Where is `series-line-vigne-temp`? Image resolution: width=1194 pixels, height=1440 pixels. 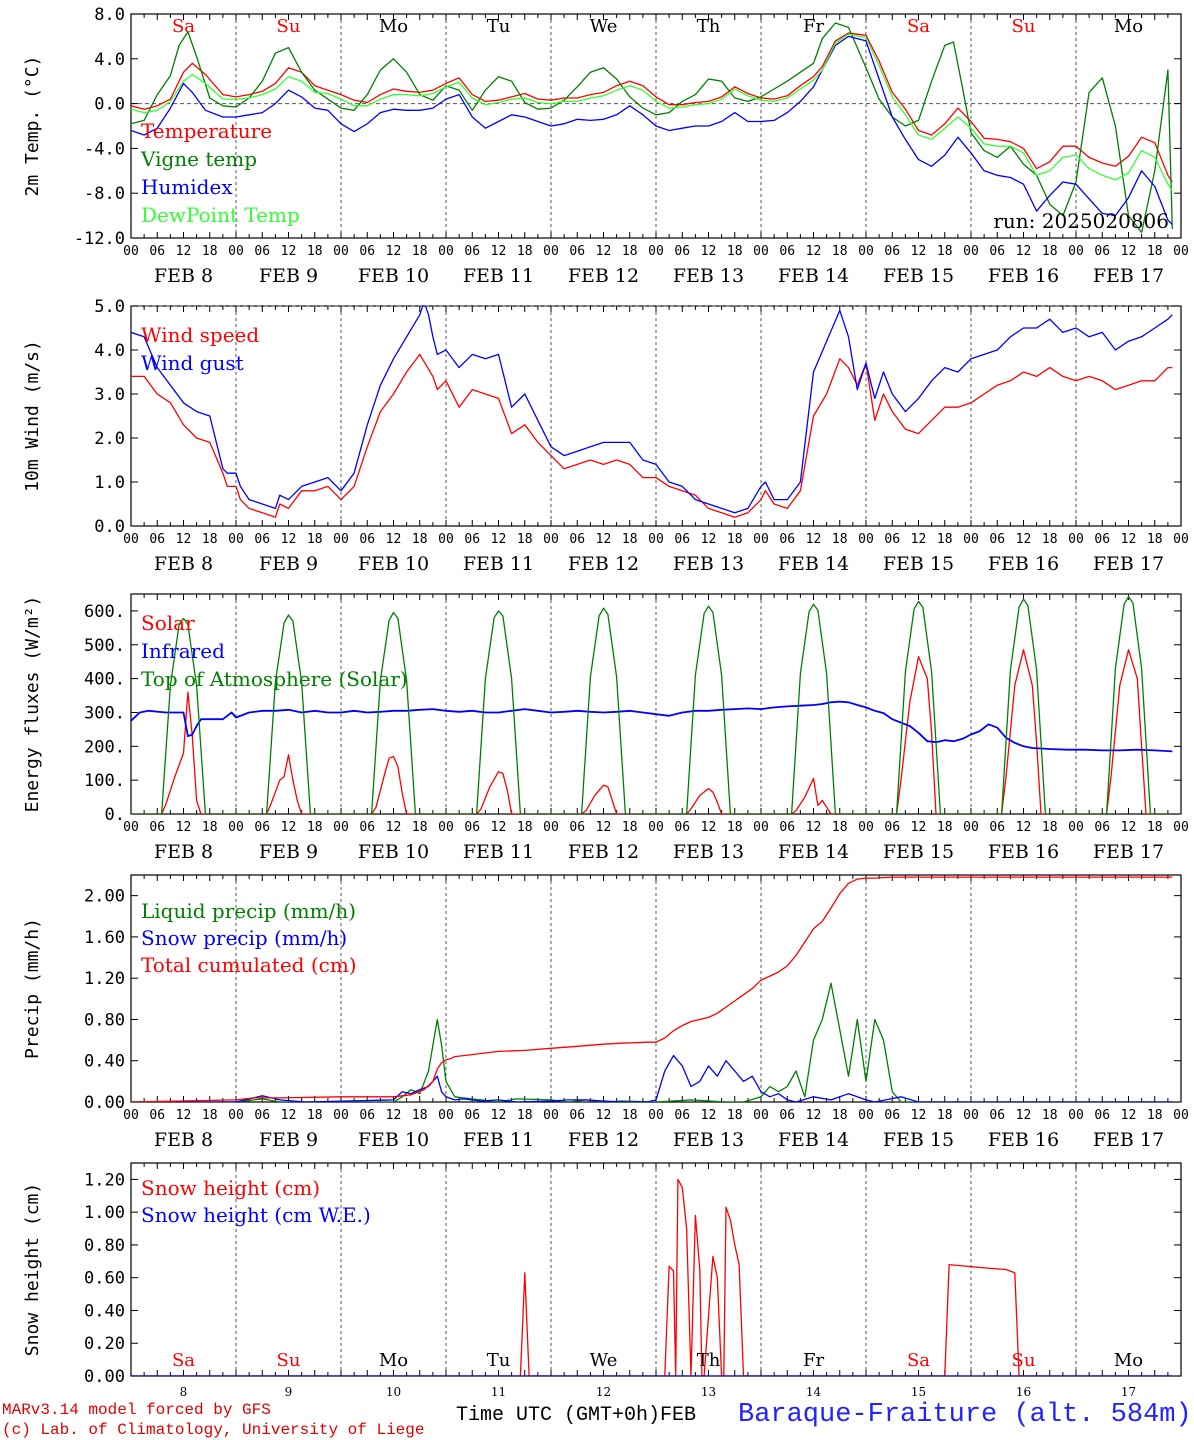 series-line-vigne-temp is located at coordinates (652, 128).